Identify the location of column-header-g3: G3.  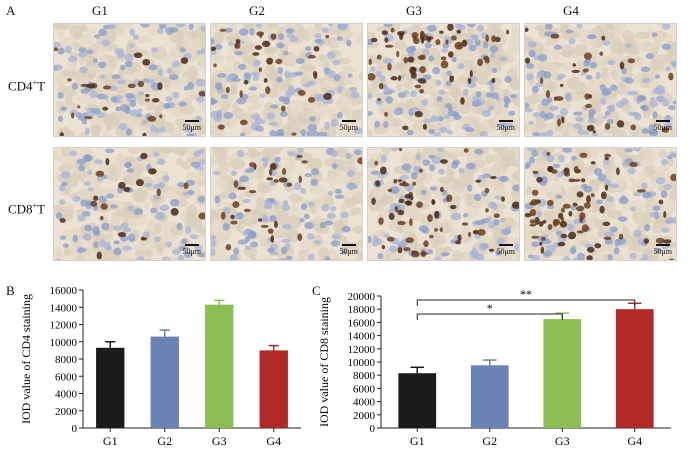
(414, 10).